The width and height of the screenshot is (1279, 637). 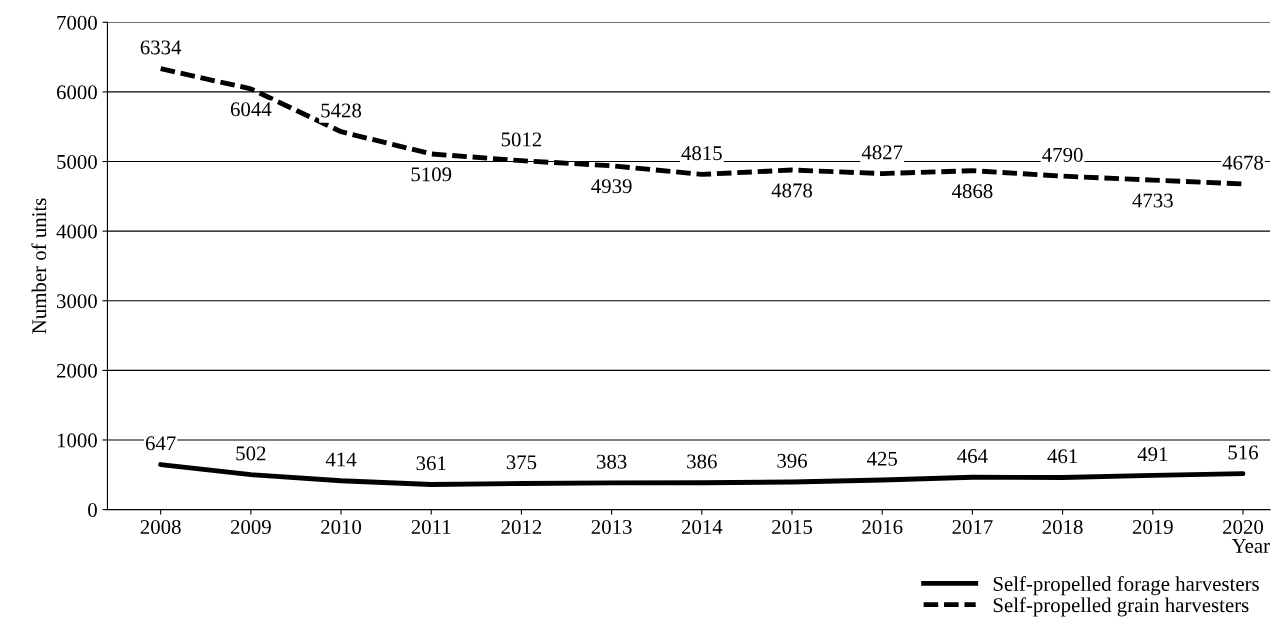 I want to click on data-label: 4790, so click(x=1062, y=154).